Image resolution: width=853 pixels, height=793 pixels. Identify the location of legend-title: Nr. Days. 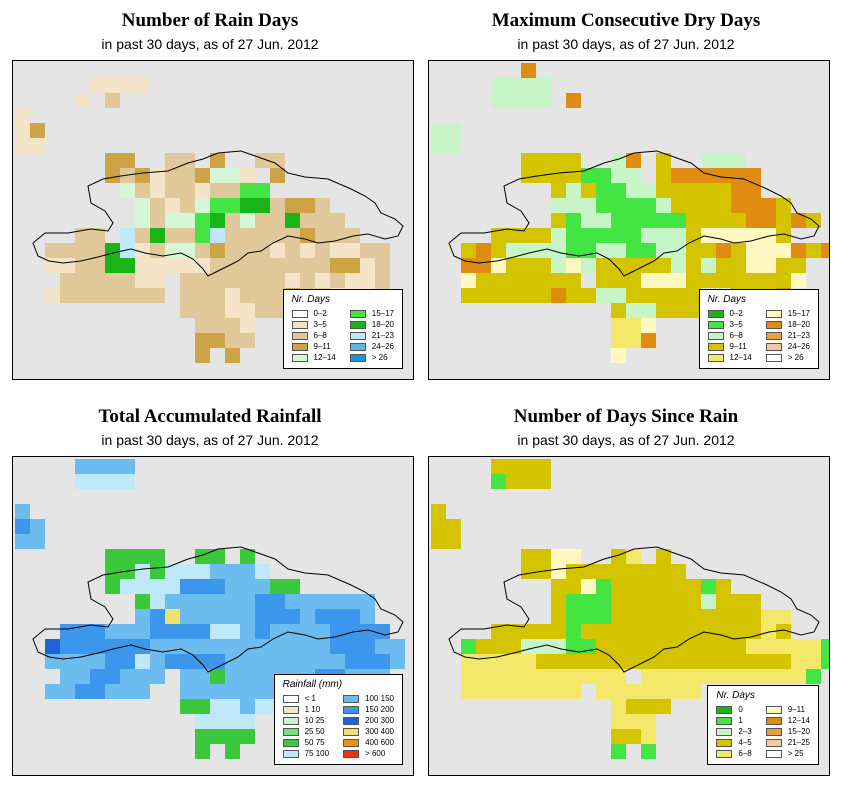
(311, 299).